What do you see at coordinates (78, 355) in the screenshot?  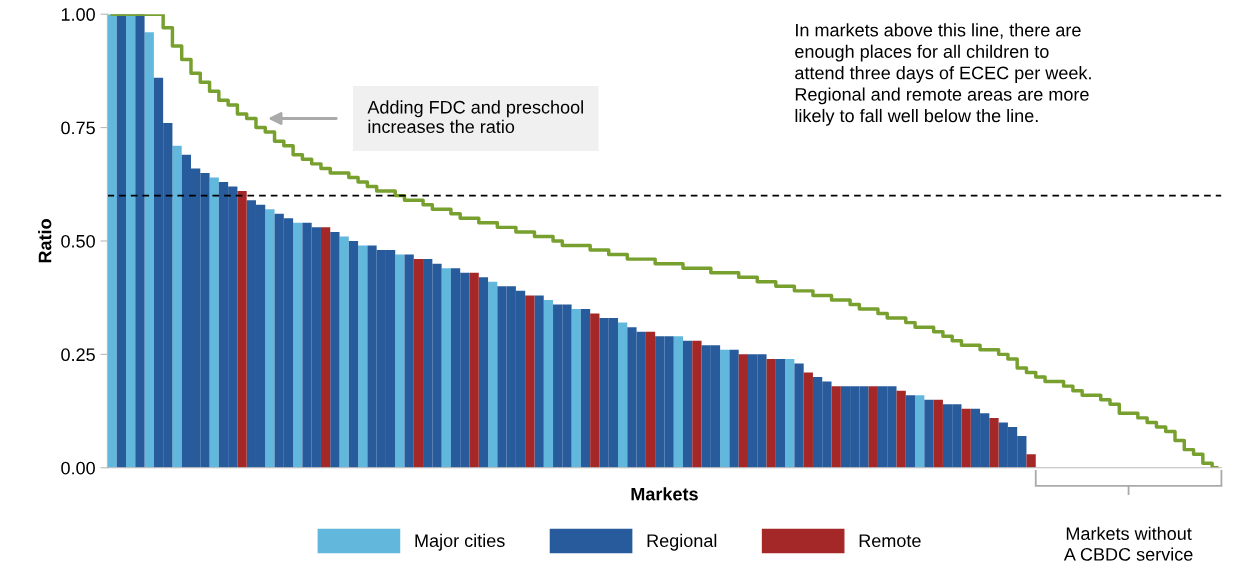 I see `y-tick-label: 0.25` at bounding box center [78, 355].